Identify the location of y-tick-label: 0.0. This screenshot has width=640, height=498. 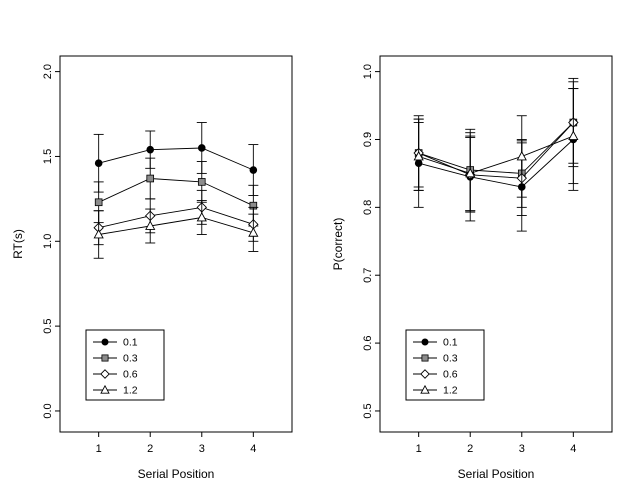
(48, 410).